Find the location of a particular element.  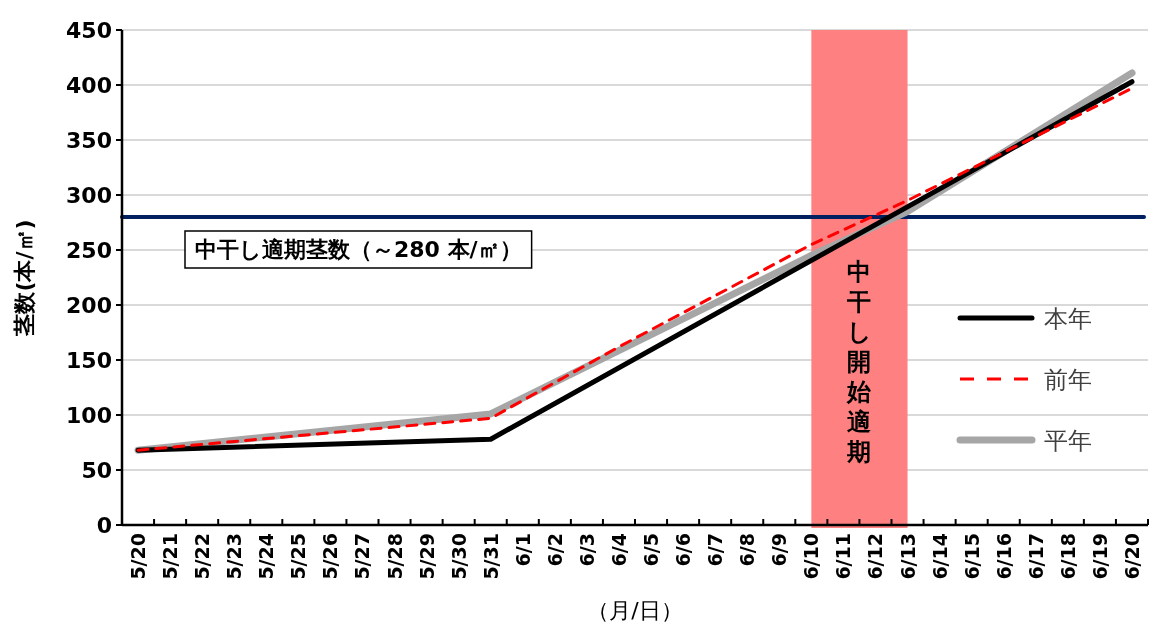

x-tick-label: 5/21 is located at coordinates (170, 556).